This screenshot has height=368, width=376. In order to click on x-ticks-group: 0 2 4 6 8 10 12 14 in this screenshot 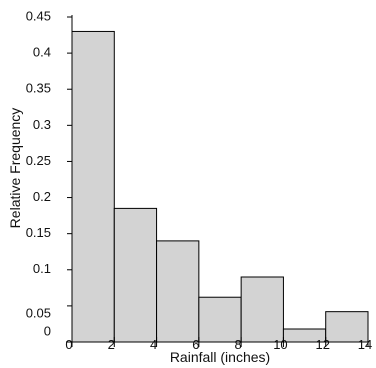, I will do `click(218, 344)`.